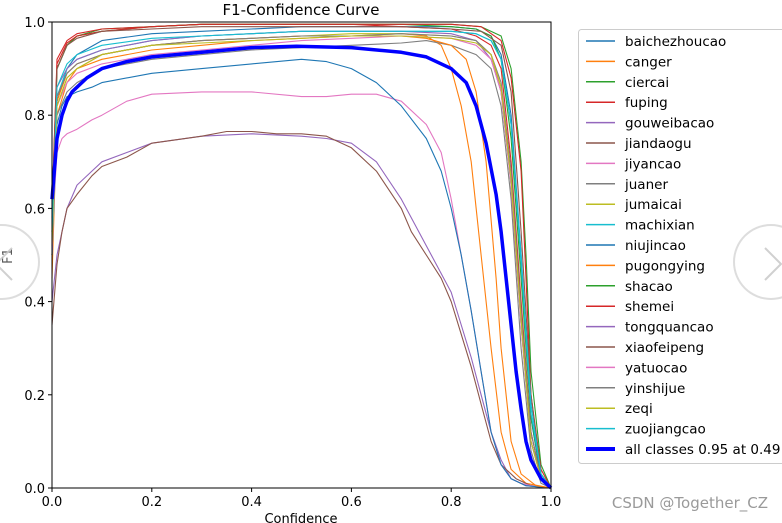 This screenshot has height=523, width=782. What do you see at coordinates (702, 450) in the screenshot?
I see `legend-label: all classes 0.95 at 0.49` at bounding box center [702, 450].